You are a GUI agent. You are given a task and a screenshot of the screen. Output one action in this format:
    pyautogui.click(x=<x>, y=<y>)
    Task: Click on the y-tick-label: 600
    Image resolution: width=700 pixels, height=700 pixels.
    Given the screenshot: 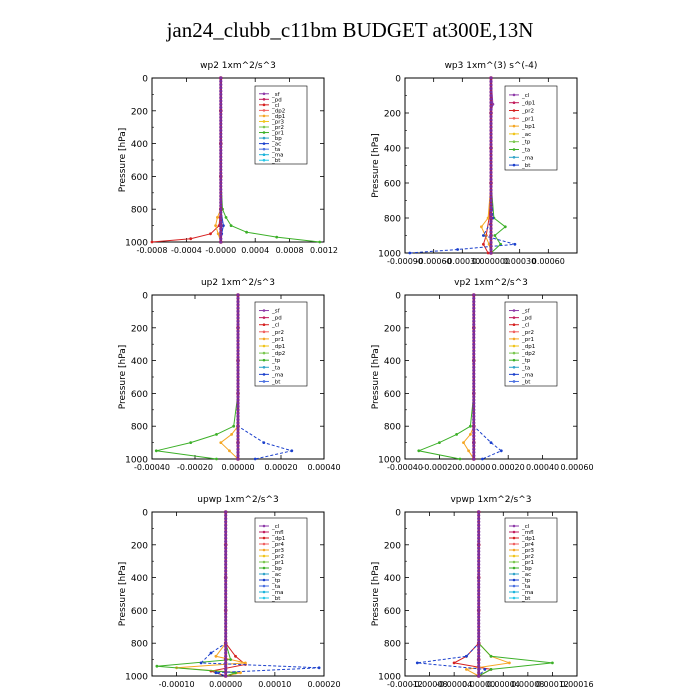 What is the action you would take?
    pyautogui.click(x=139, y=178)
    